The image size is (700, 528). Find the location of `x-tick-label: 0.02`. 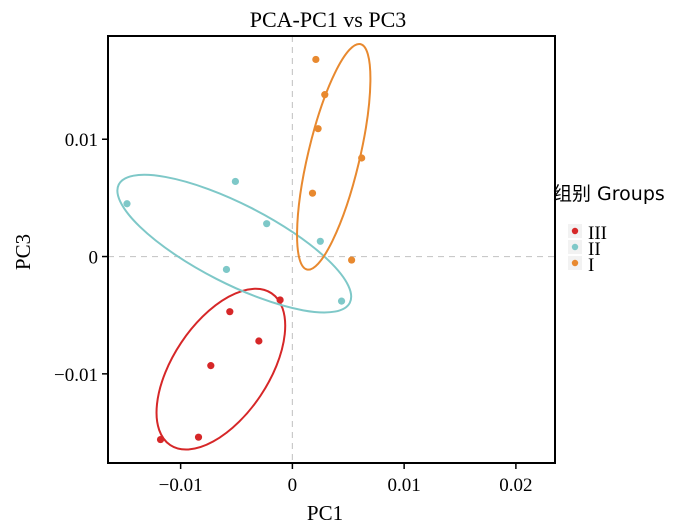

x-tick-label: 0.02 is located at coordinates (515, 485).